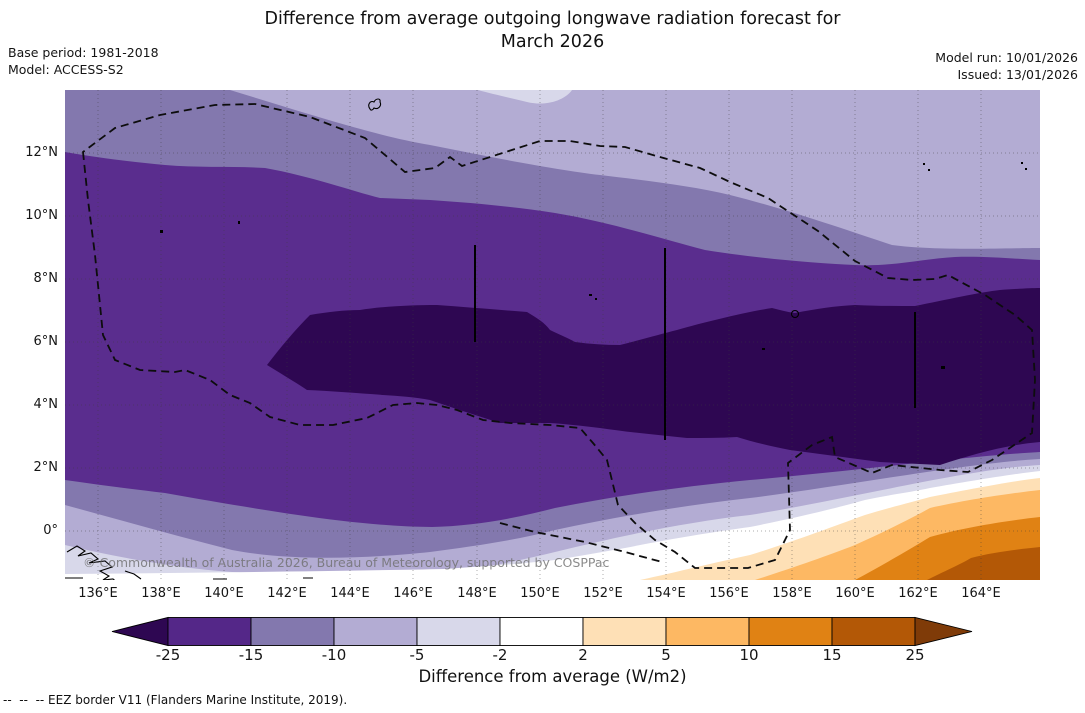 This screenshot has height=713, width=1085. I want to click on colorbar-tick: 15, so click(832, 655).